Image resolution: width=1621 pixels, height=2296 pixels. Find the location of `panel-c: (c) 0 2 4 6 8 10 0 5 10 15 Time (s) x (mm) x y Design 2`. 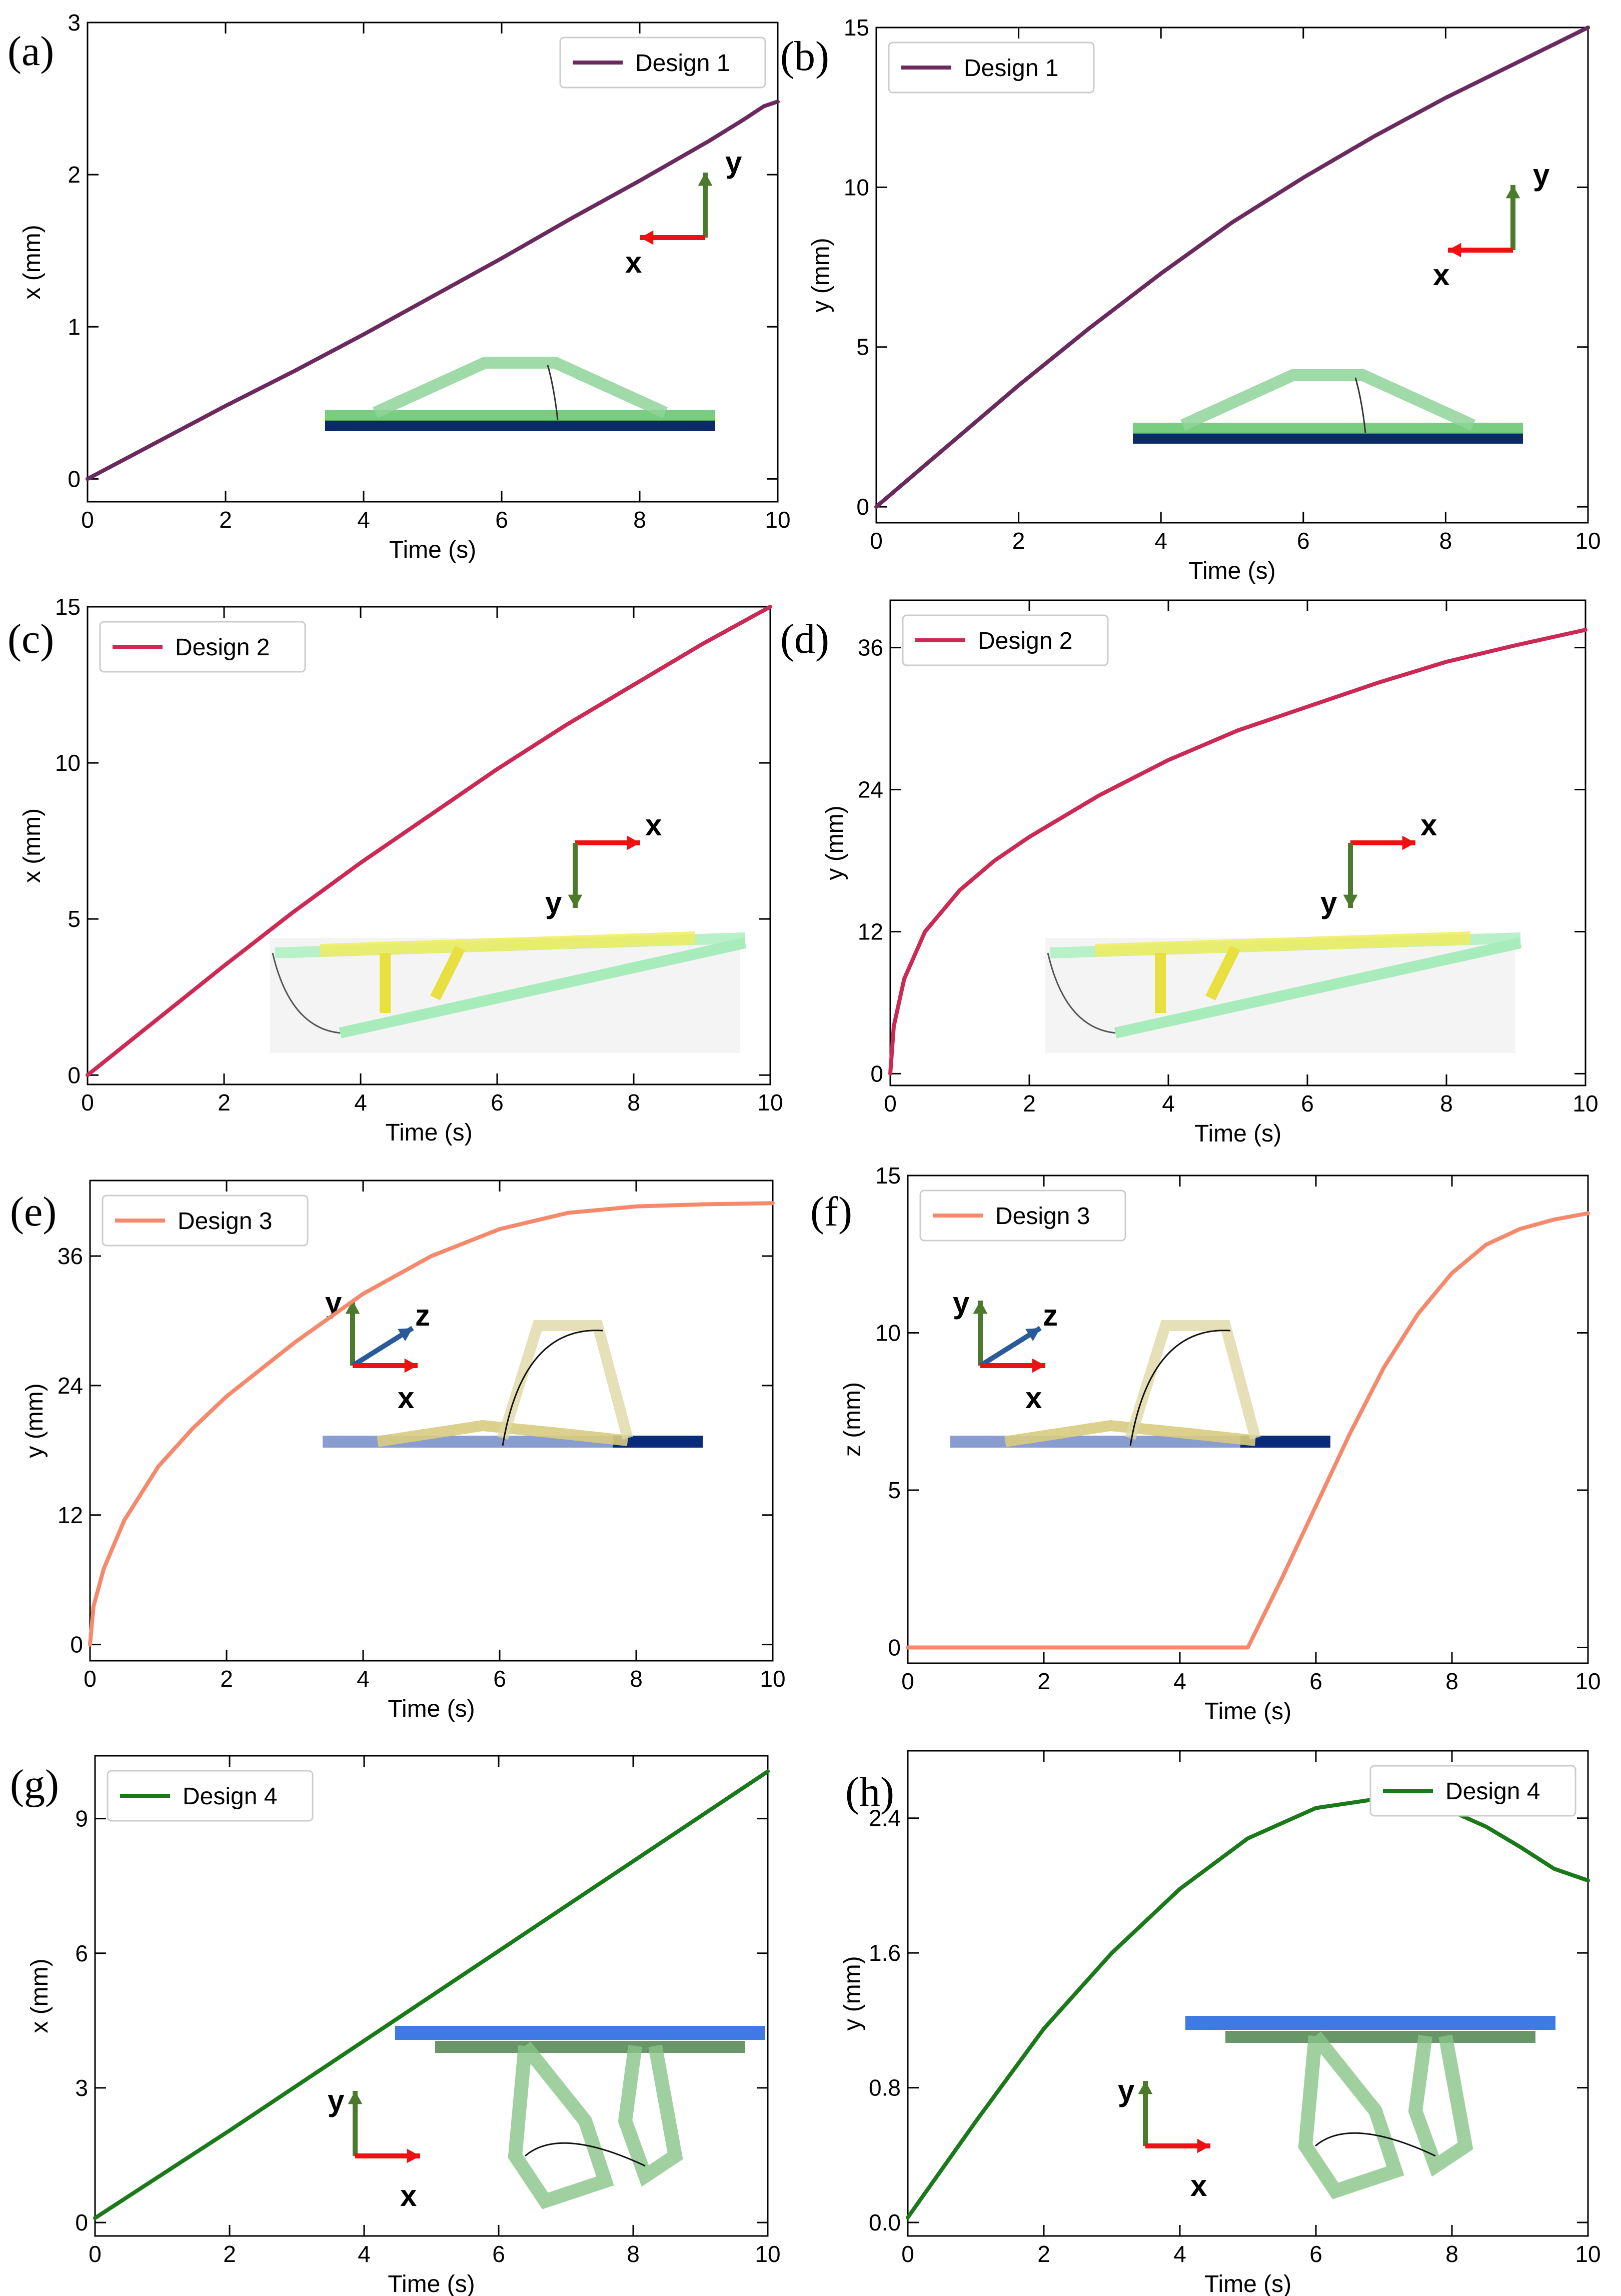

panel-c: (c) 0 2 4 6 8 10 0 5 10 15 Time (s) x (mm) x y Design 2 is located at coordinates (395, 870).